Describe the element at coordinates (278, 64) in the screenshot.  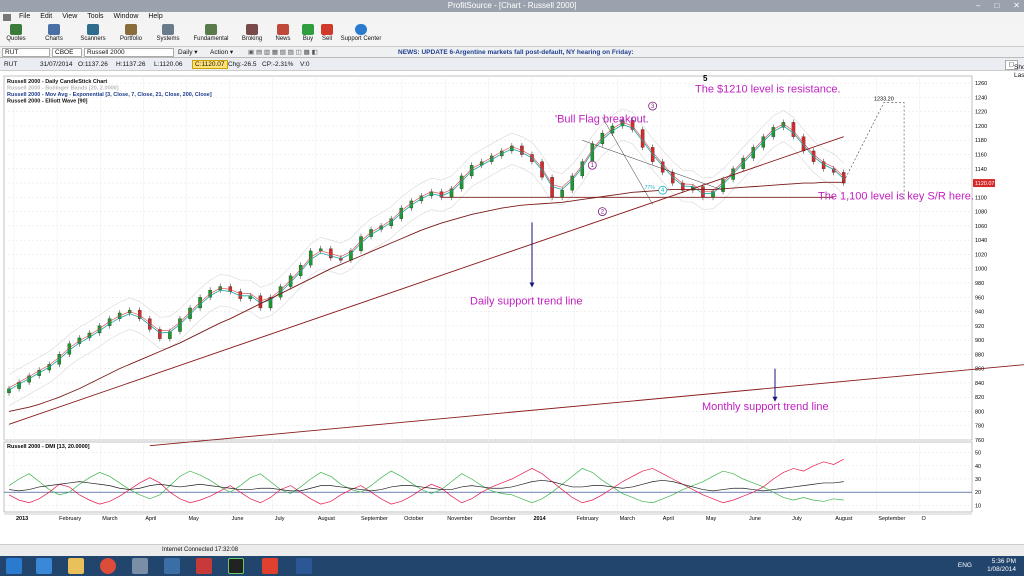
I see `quote-change-percent: CP:-2.31%` at that location.